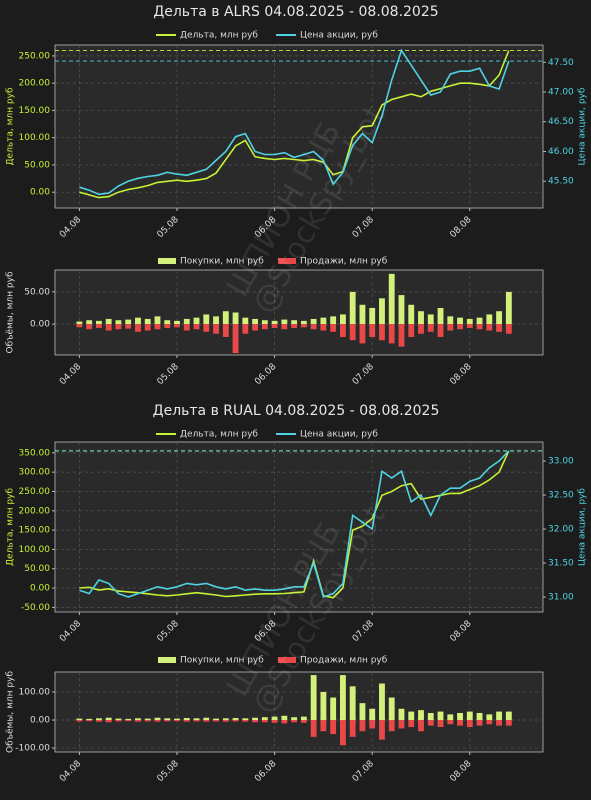 This screenshot has width=591, height=800. Describe the element at coordinates (344, 661) in the screenshot. I see `legend-label: Продажи, млн руб` at that location.